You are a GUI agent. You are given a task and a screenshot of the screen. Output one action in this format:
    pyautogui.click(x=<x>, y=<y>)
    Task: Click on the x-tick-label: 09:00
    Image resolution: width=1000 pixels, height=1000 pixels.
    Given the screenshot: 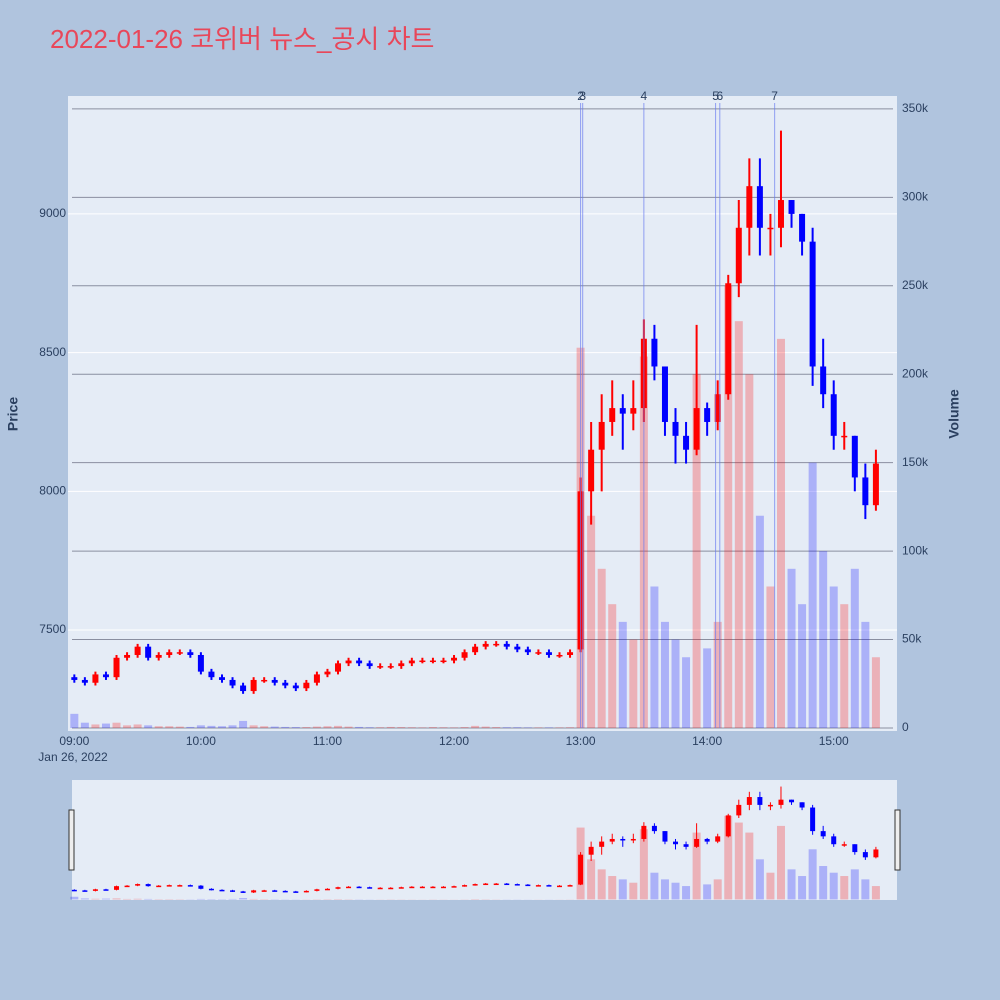 What is the action you would take?
    pyautogui.click(x=74, y=741)
    